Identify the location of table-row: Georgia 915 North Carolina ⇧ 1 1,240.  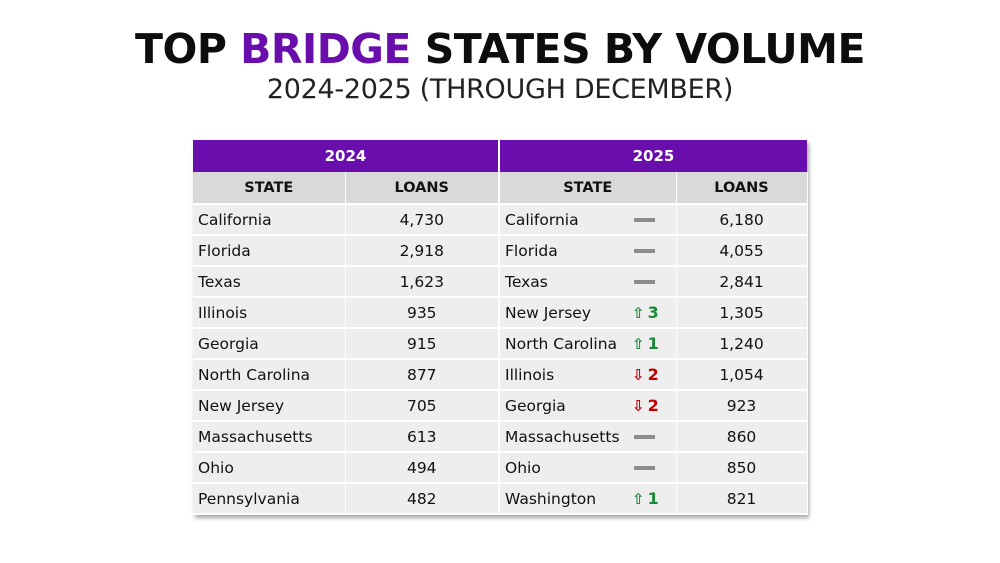
(500, 344).